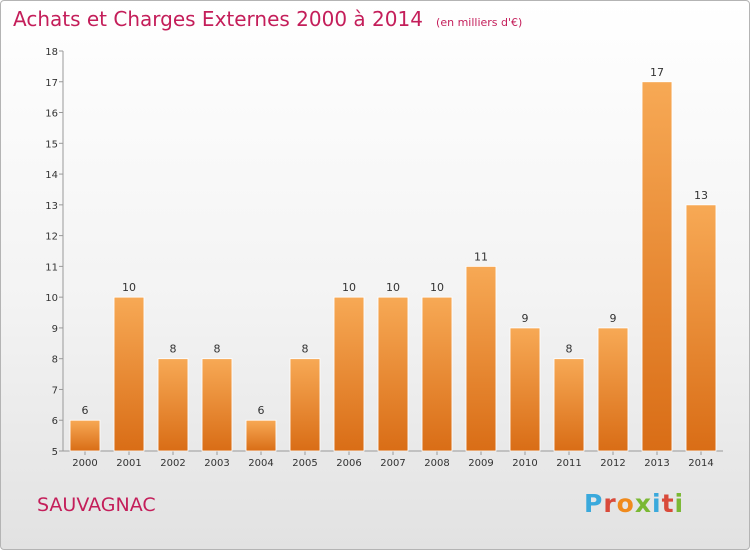 The width and height of the screenshot is (750, 550). What do you see at coordinates (51, 206) in the screenshot?
I see `y-tick-label: 13` at bounding box center [51, 206].